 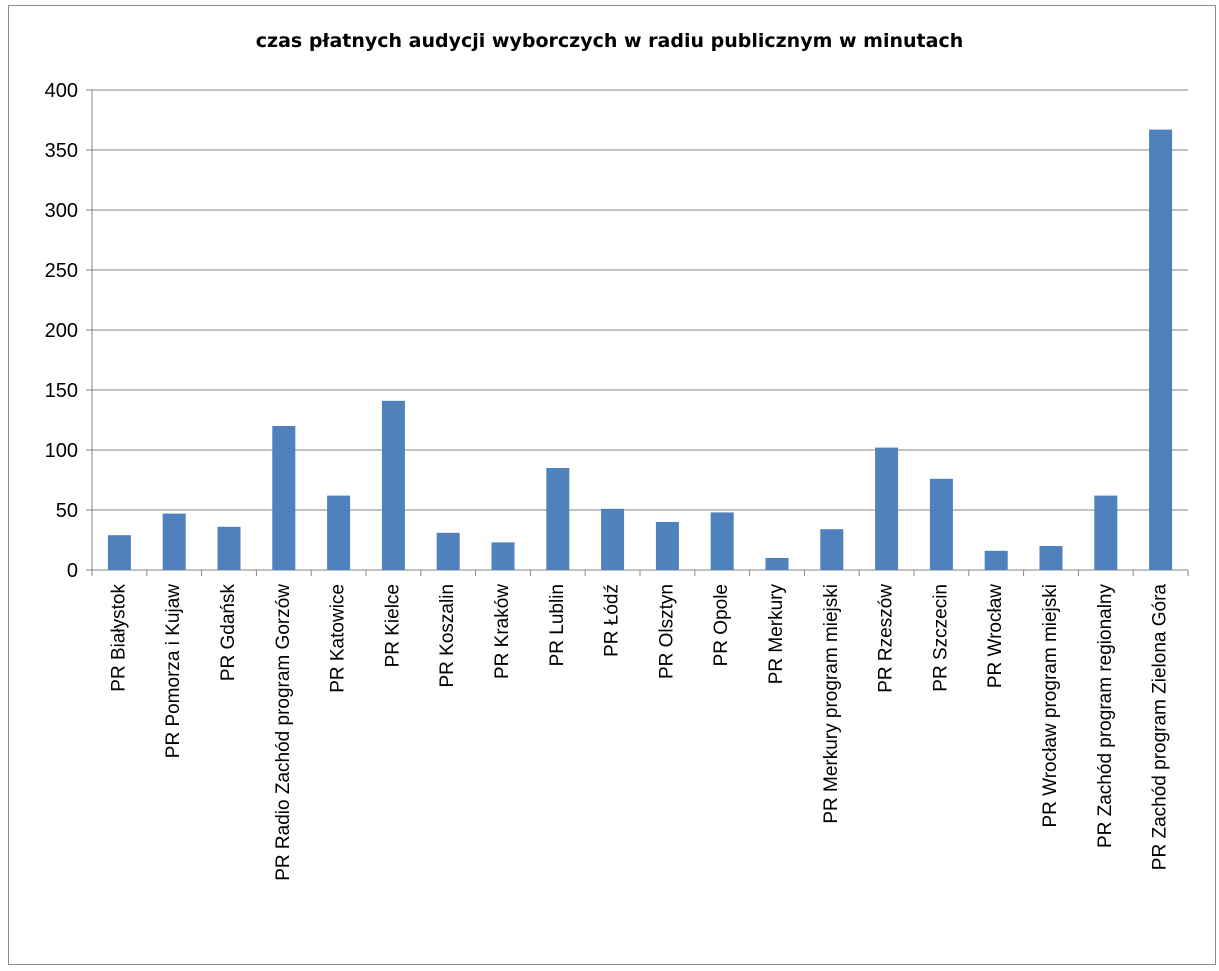 What do you see at coordinates (1050, 706) in the screenshot?
I see `x-tick-label: PR Wrocław program miejski` at bounding box center [1050, 706].